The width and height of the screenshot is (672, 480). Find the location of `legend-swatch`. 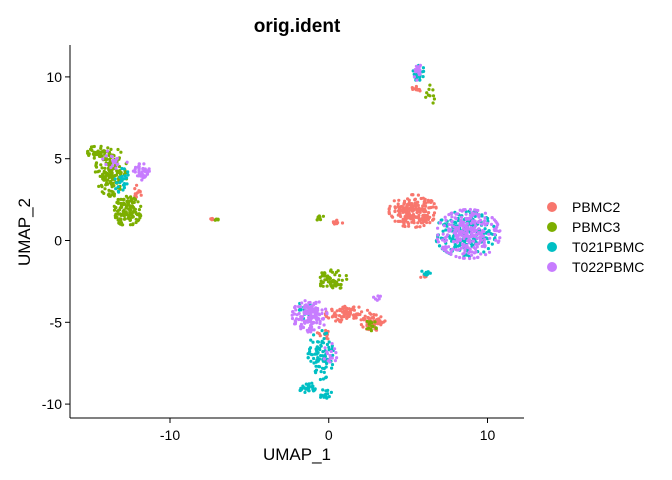

legend-swatch is located at coordinates (552, 207).